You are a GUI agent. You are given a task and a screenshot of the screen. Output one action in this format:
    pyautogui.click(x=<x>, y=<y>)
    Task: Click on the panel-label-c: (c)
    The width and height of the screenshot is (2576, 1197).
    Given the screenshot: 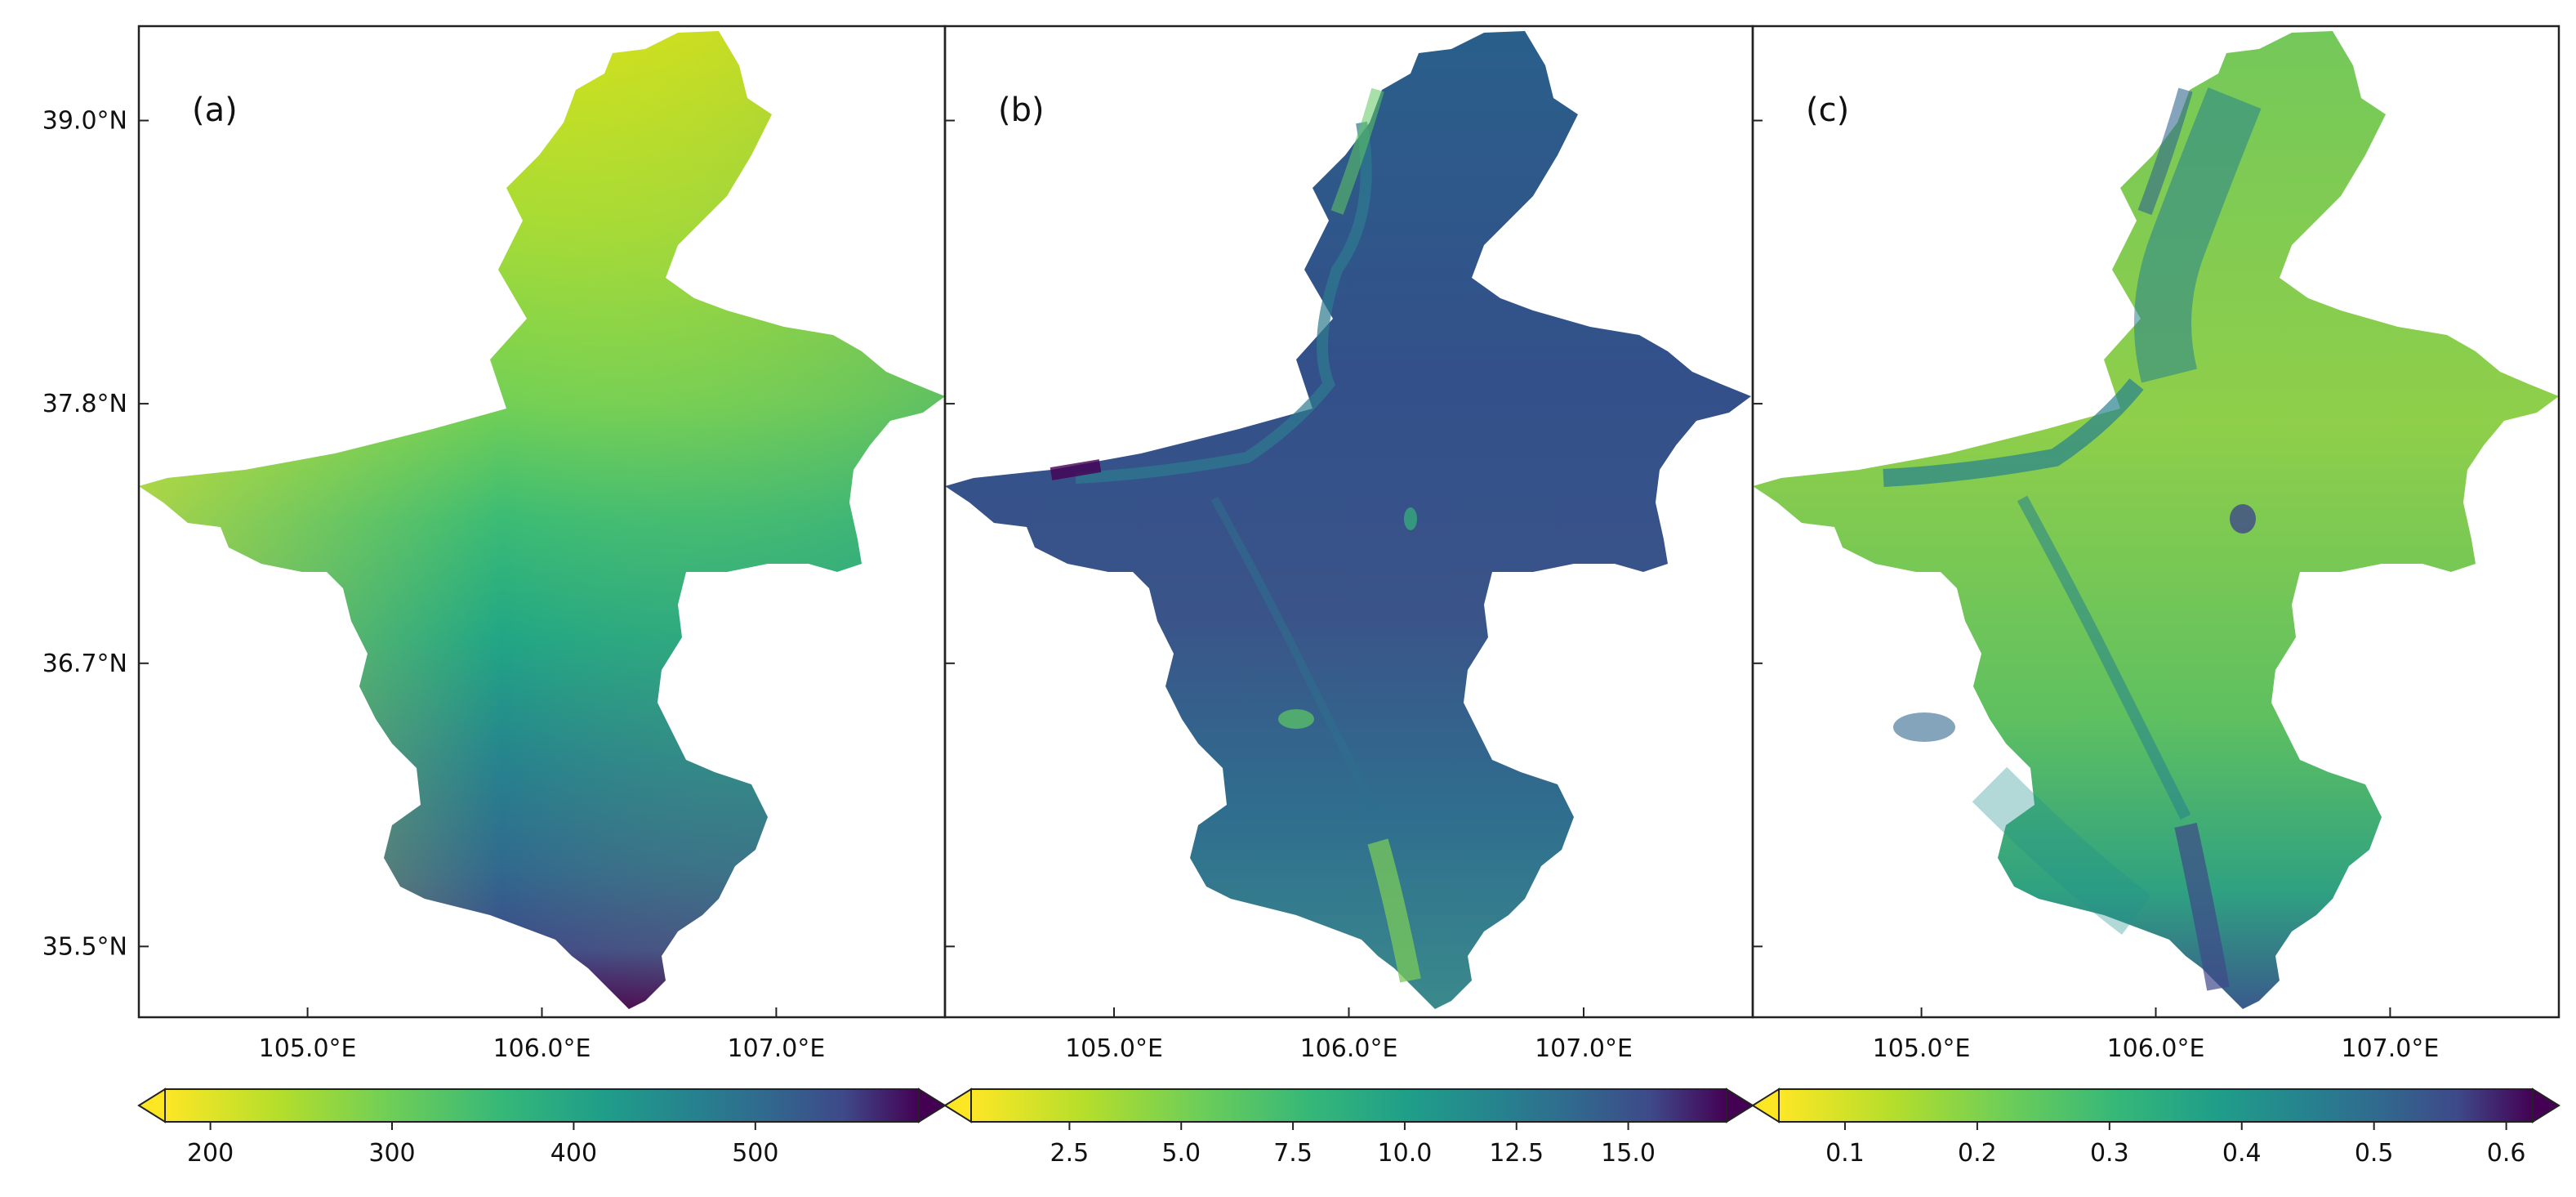 What is the action you would take?
    pyautogui.click(x=1827, y=110)
    